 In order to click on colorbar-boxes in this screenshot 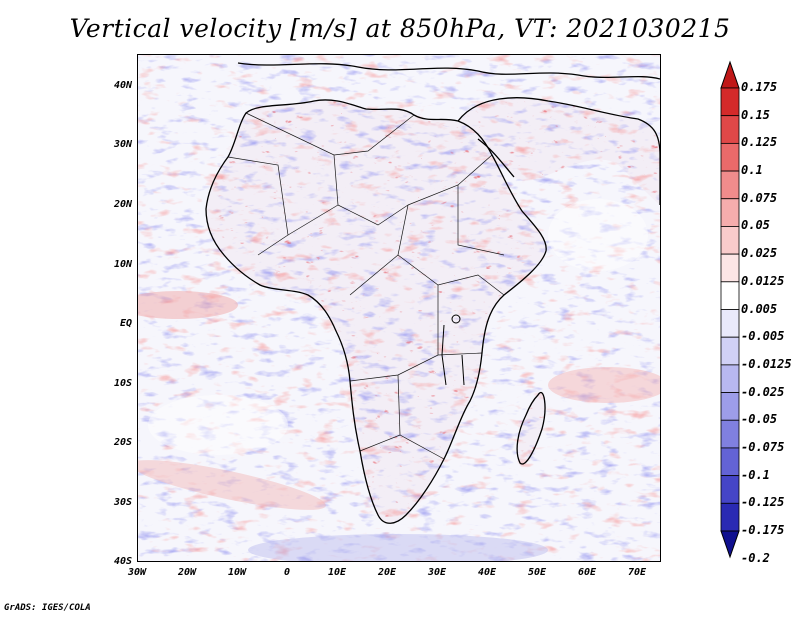, I will do `click(730, 309)`.